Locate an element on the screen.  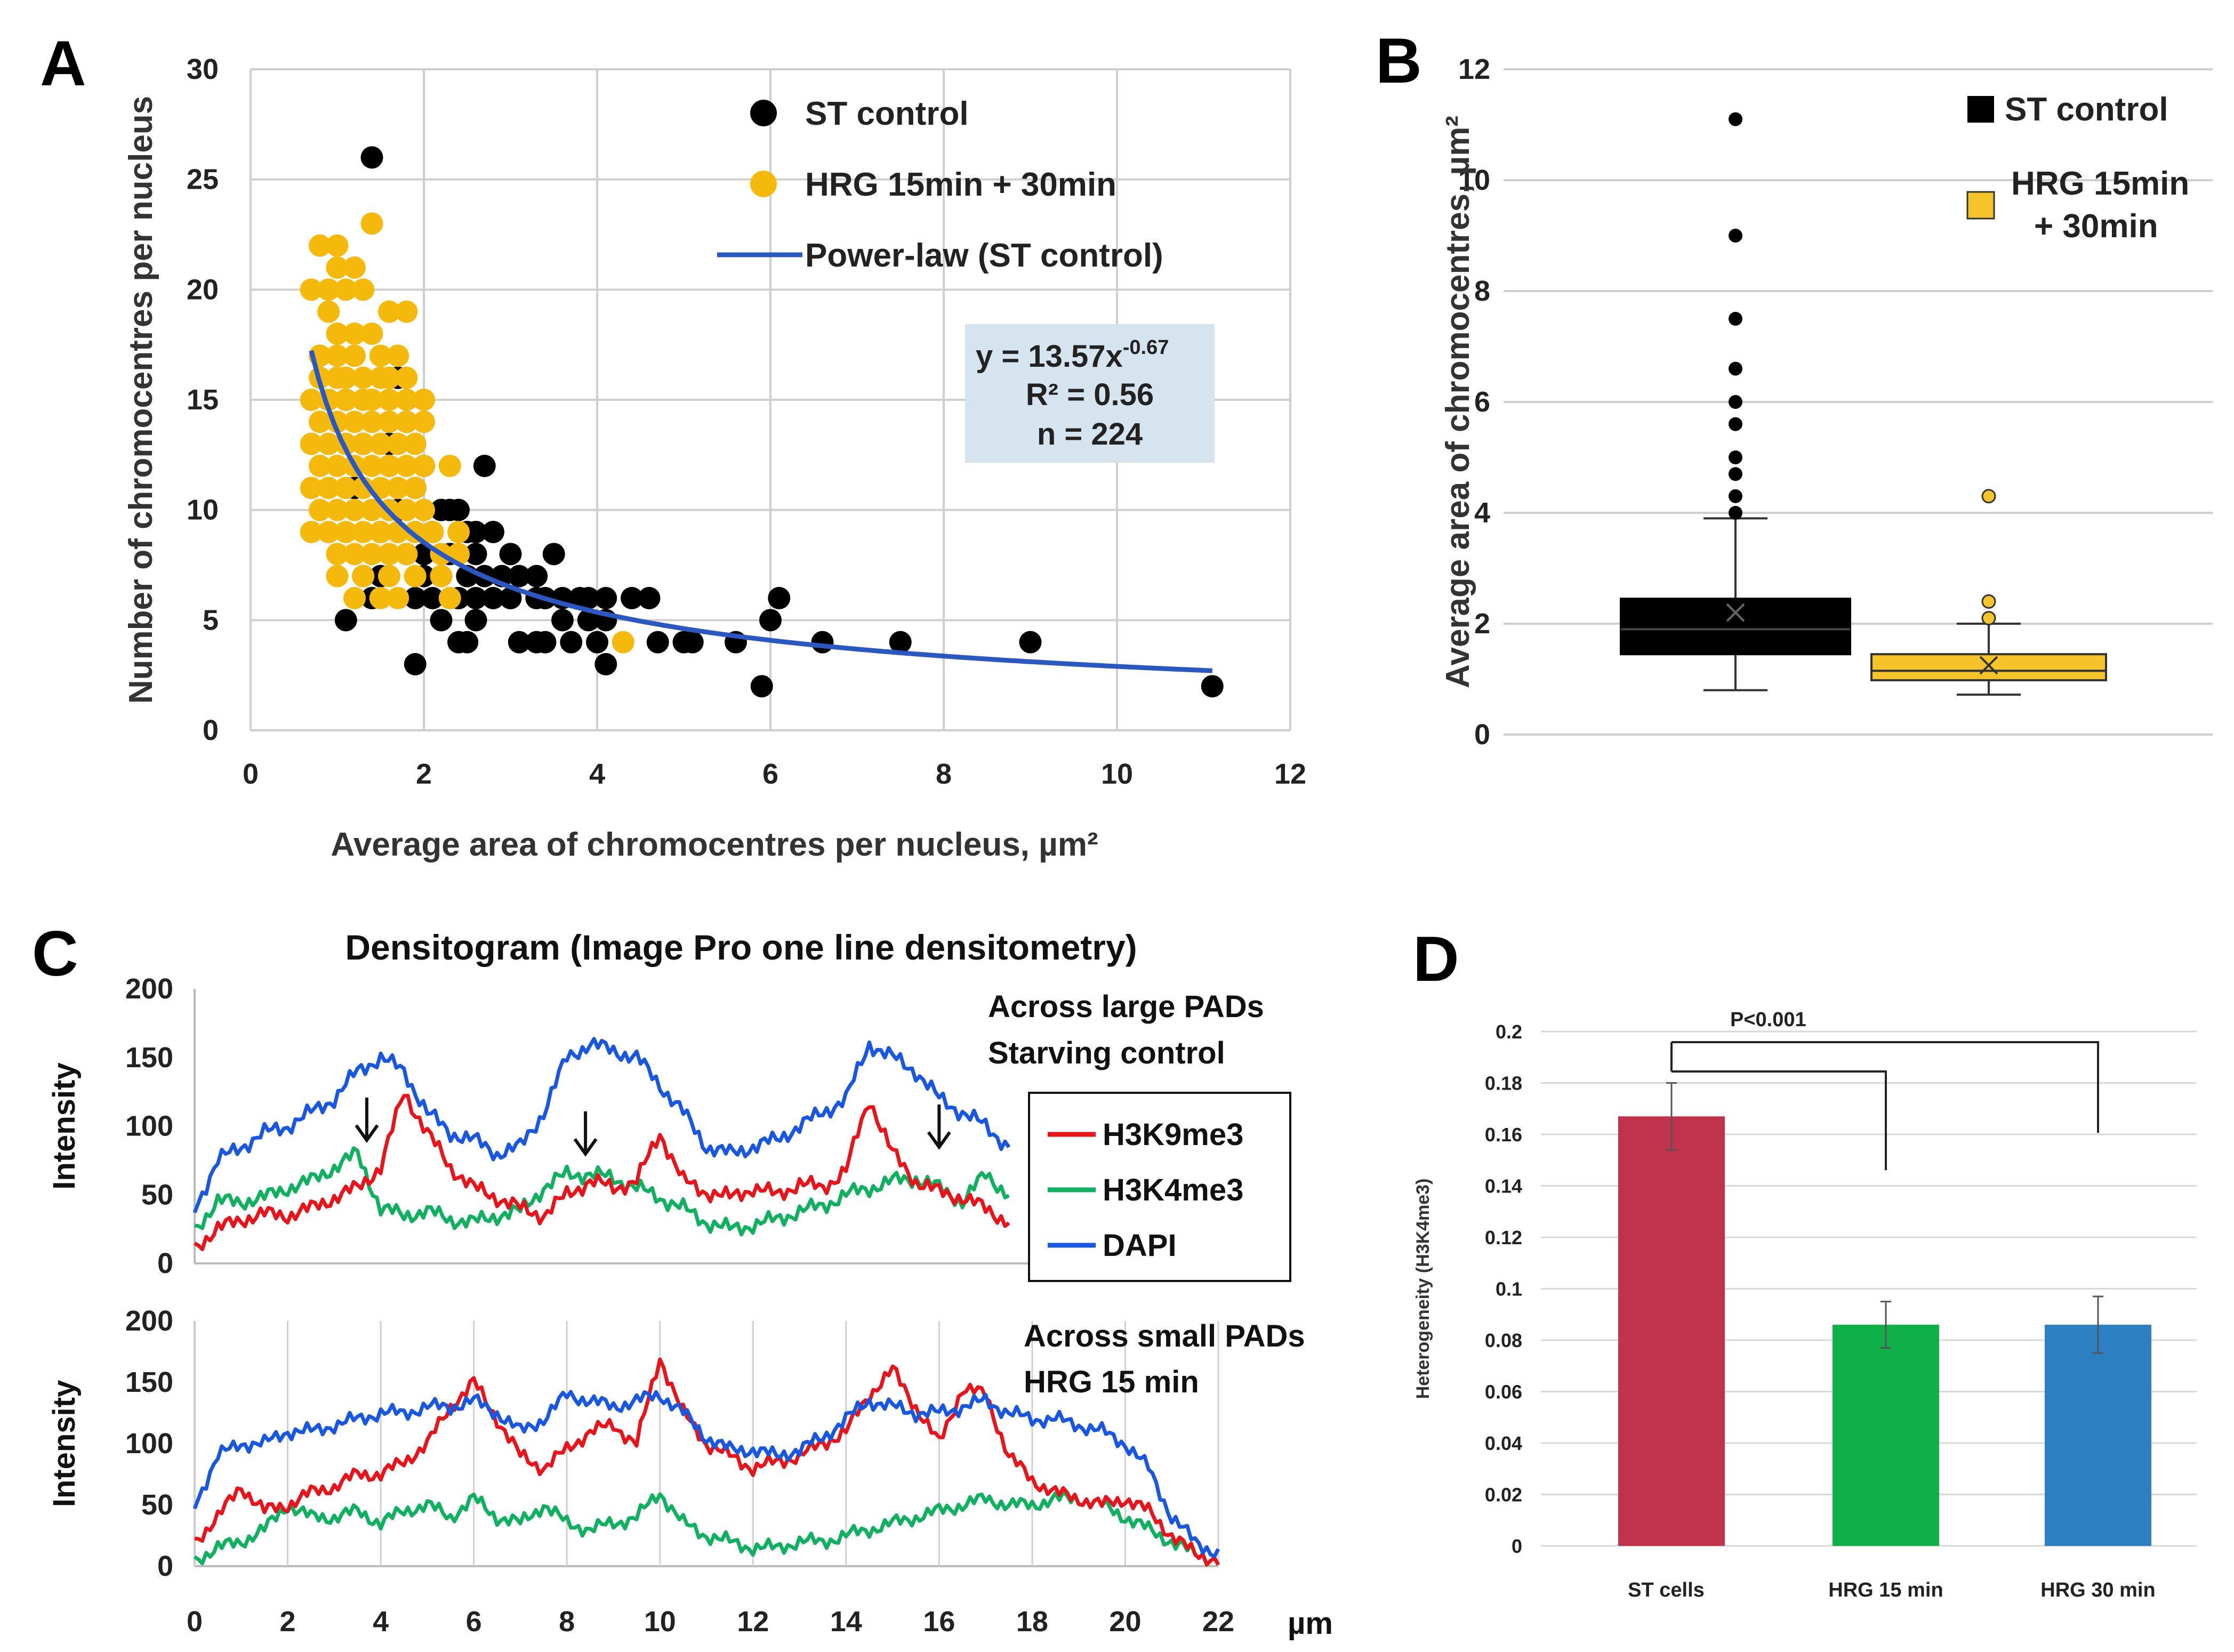
x-category-label: ST cells is located at coordinates (1667, 1590).